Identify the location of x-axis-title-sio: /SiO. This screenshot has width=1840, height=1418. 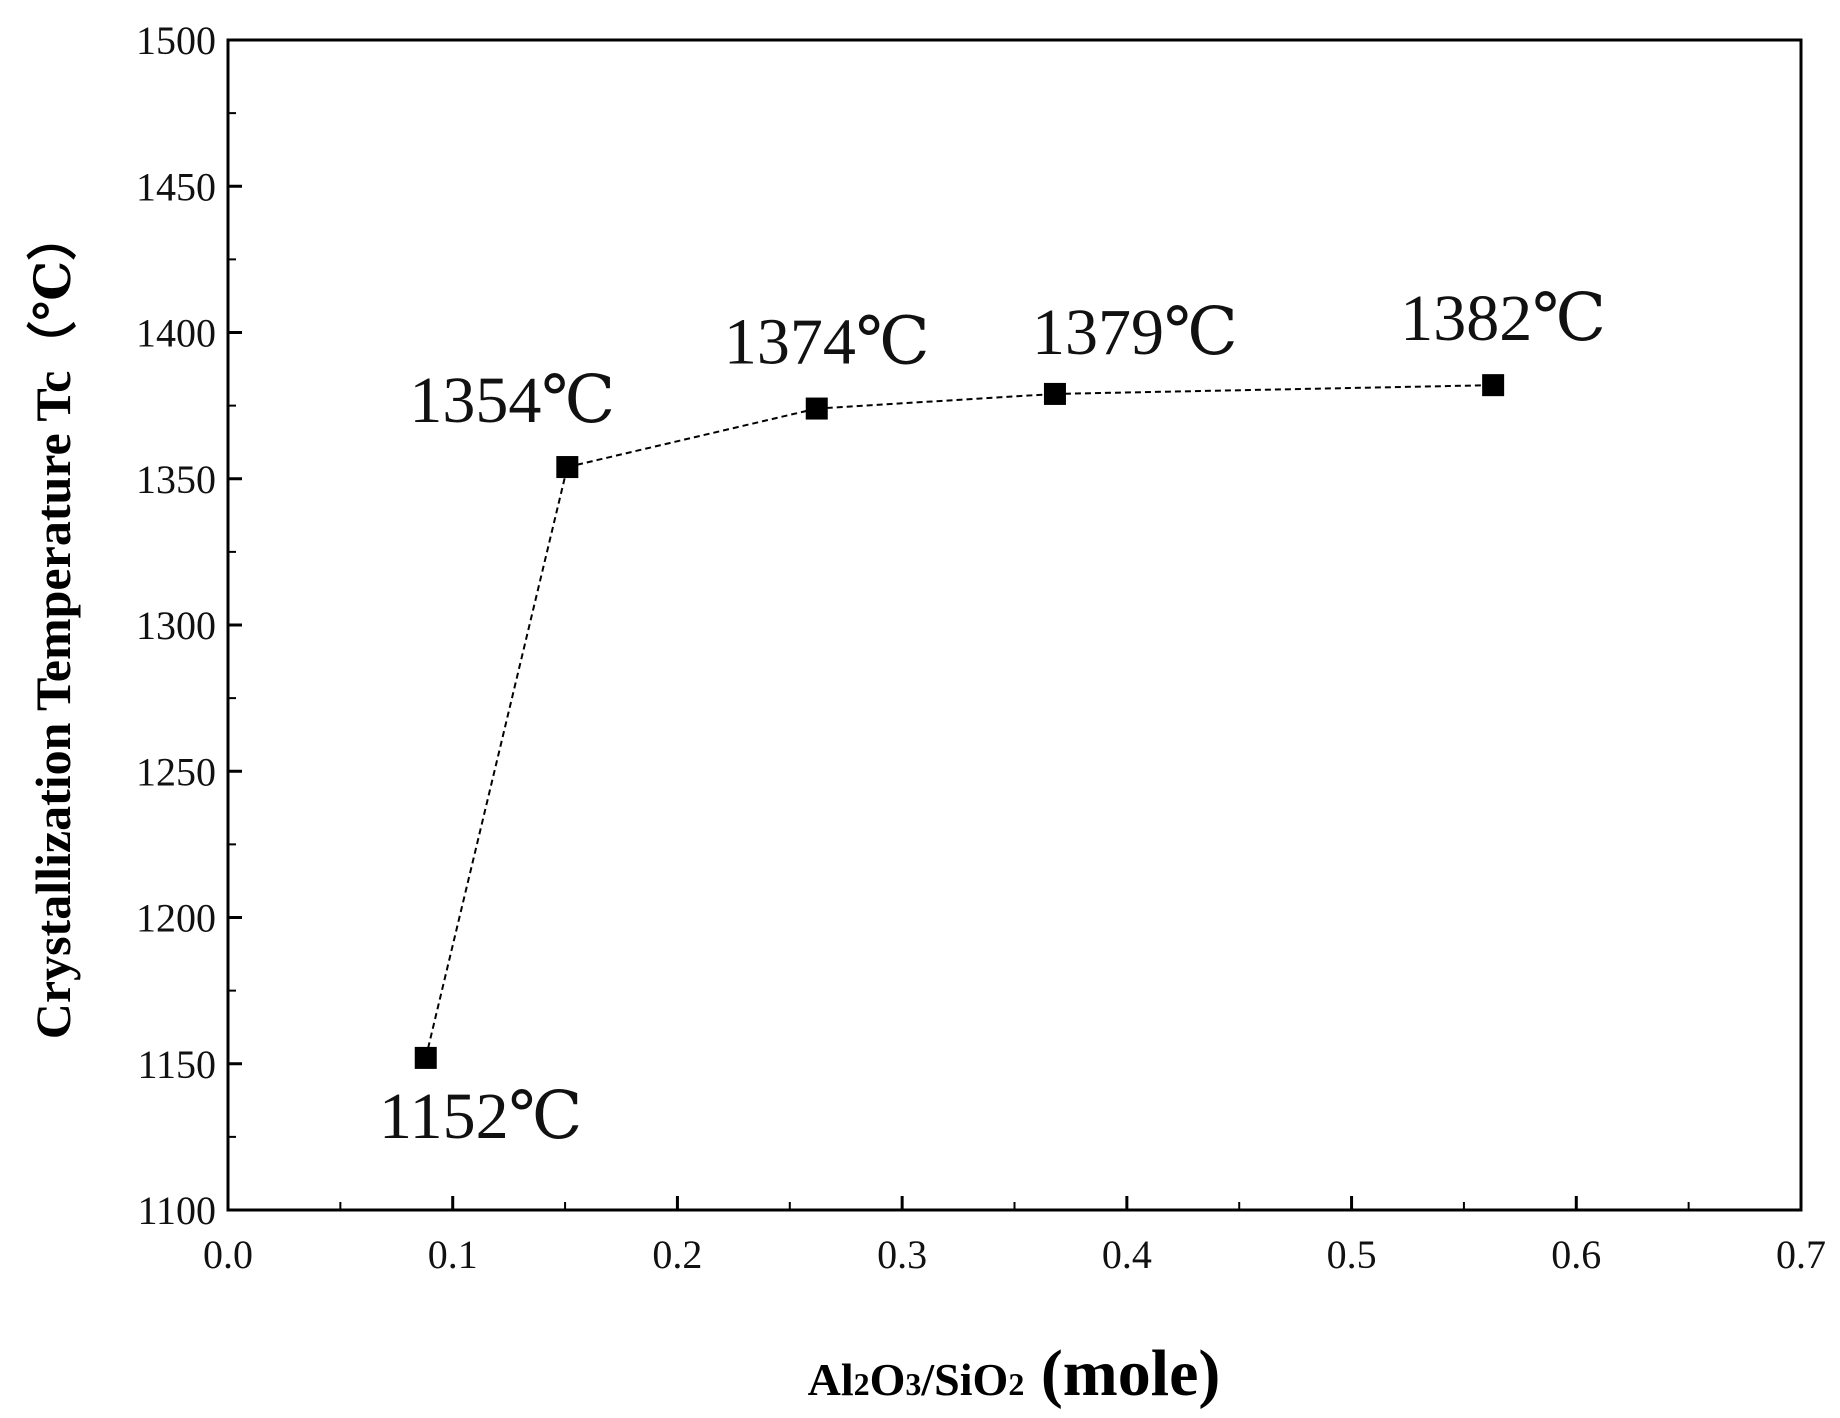
(964, 1379).